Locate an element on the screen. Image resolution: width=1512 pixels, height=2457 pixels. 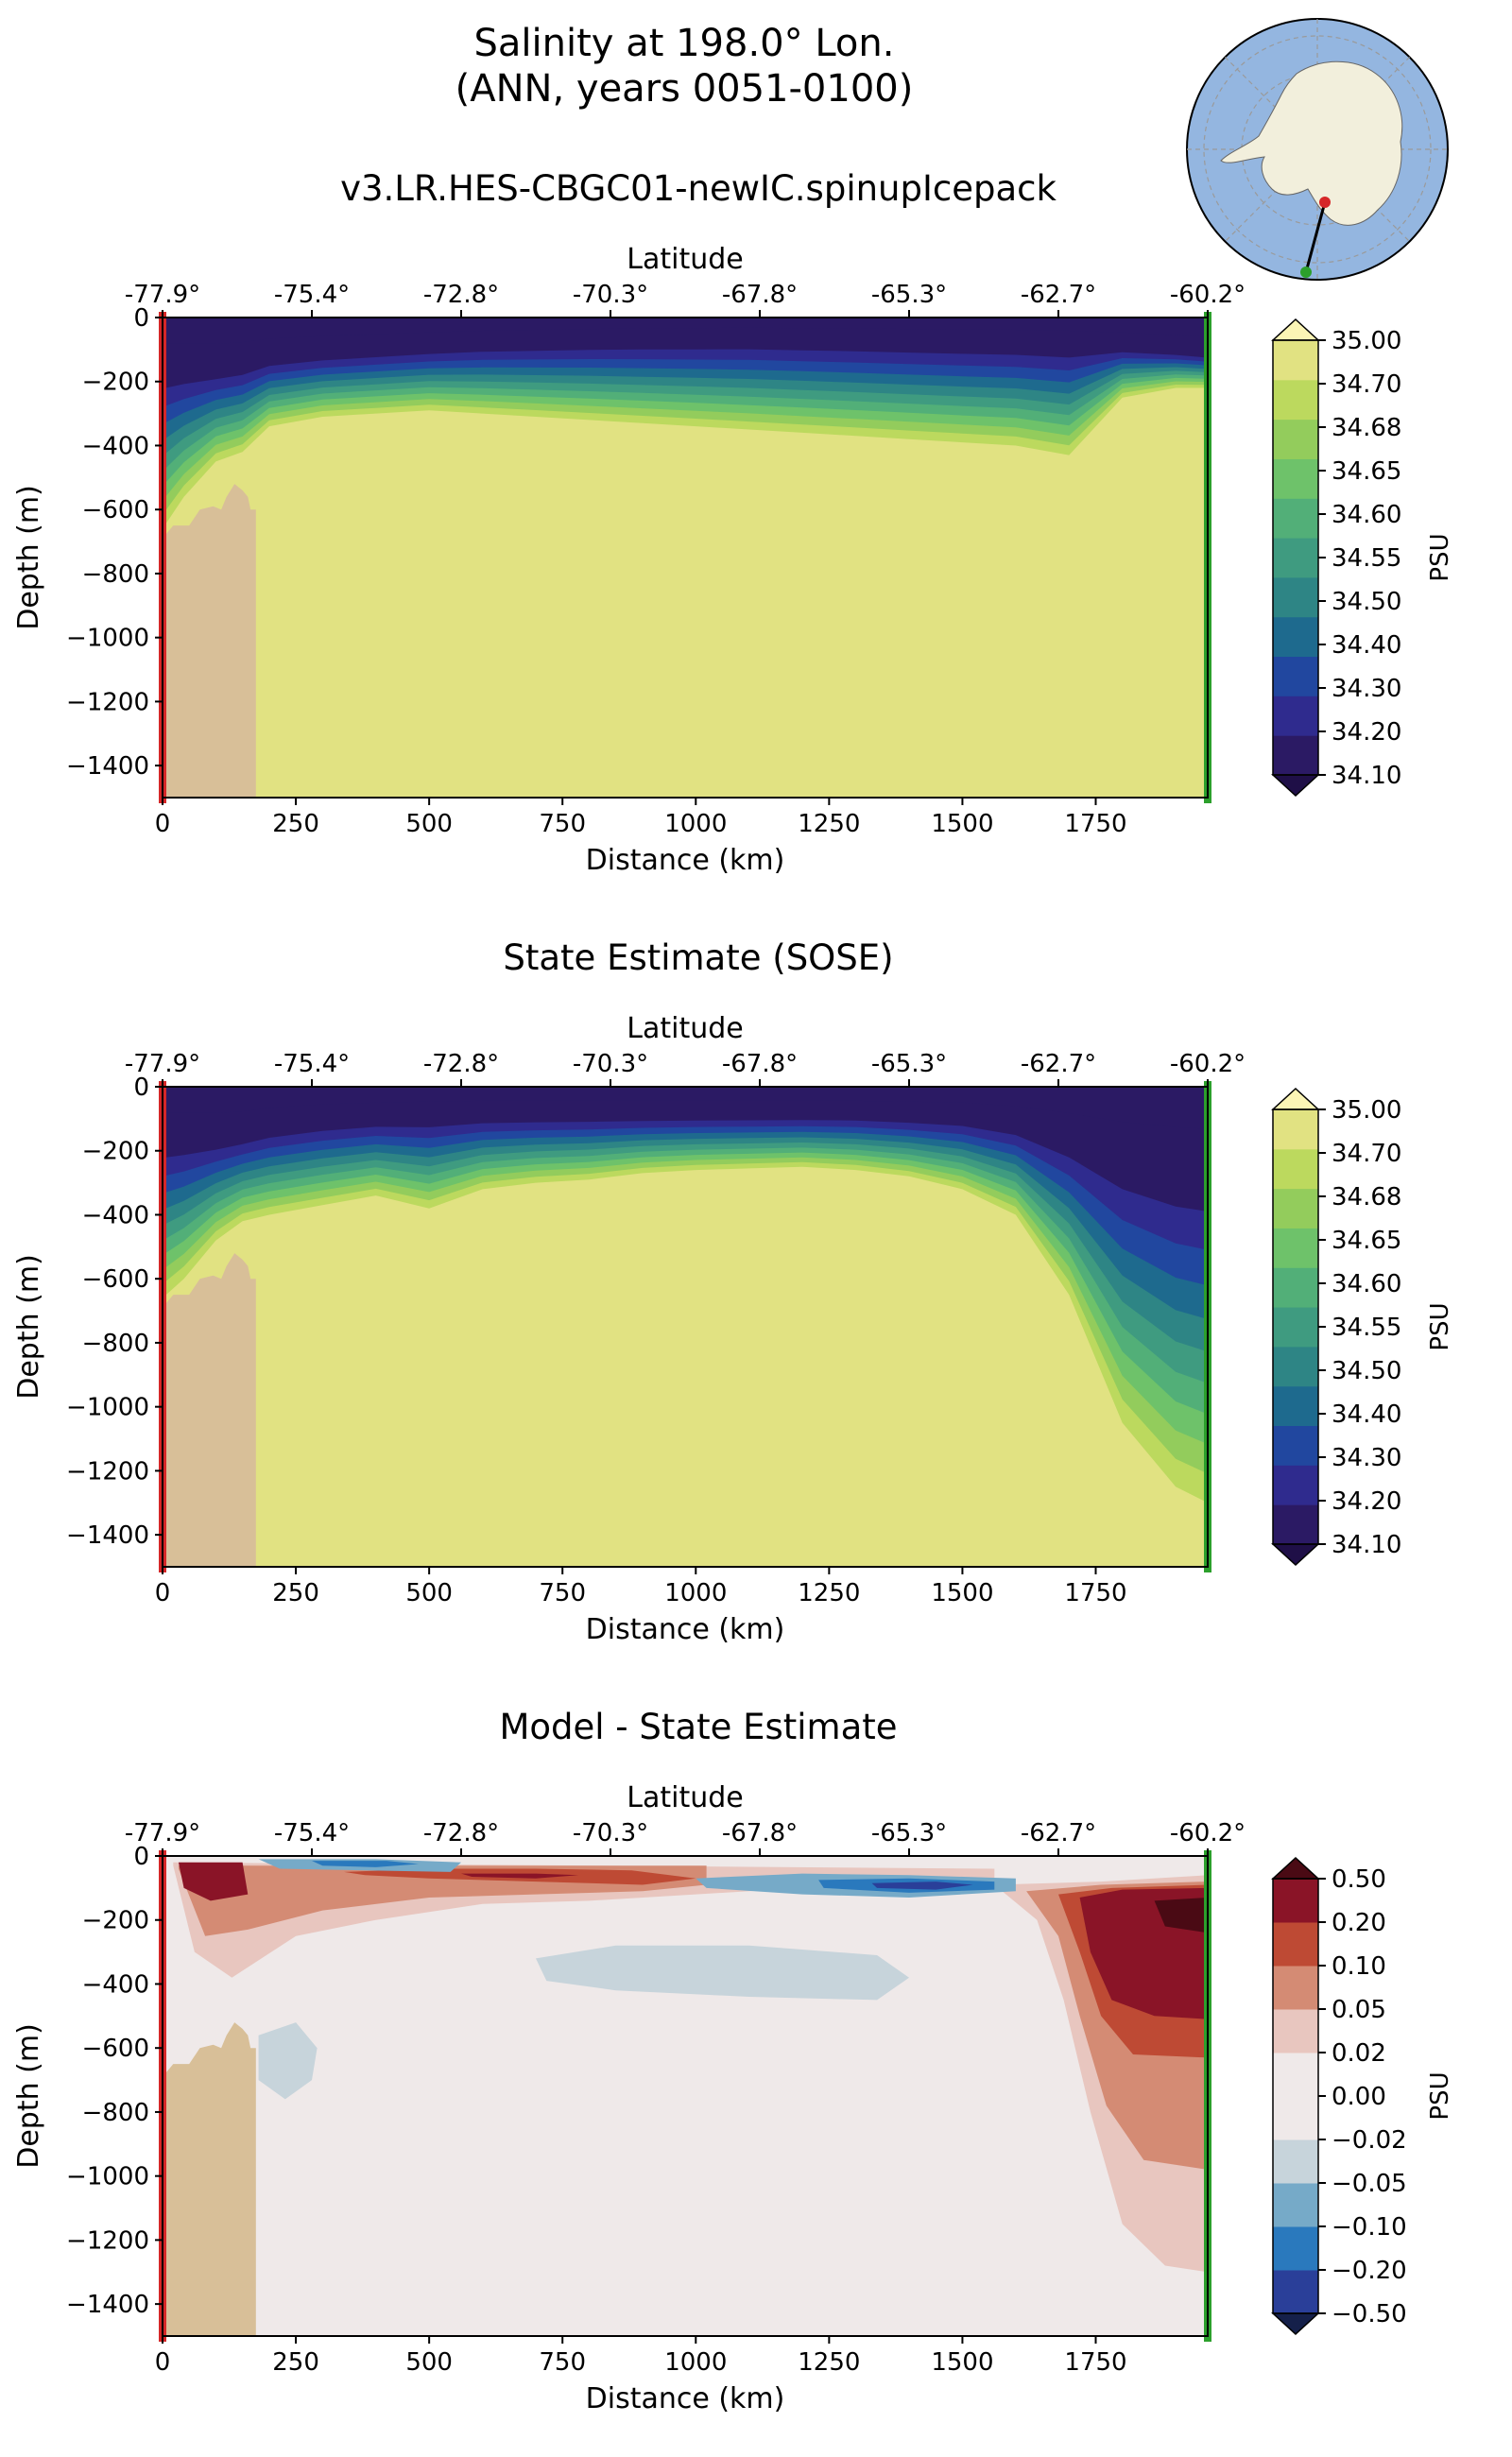
diff-bg is located at coordinates (685, 2096).